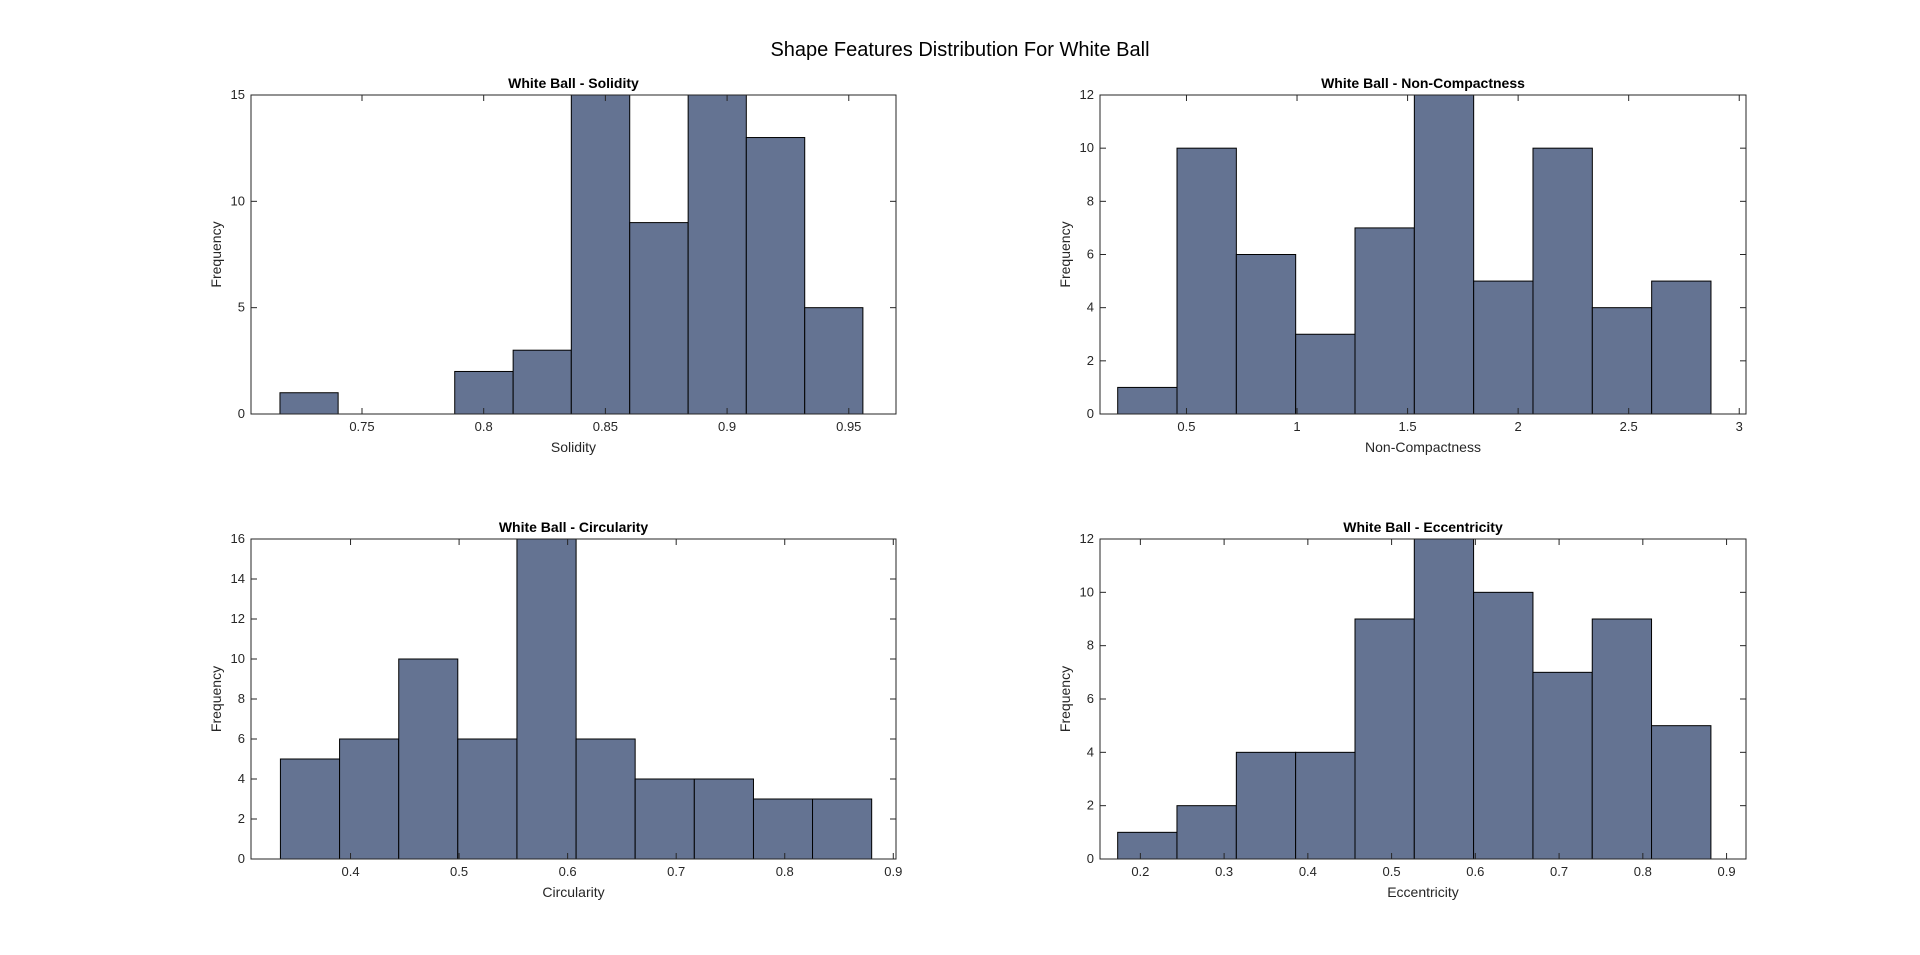 This screenshot has height=955, width=1920. Describe the element at coordinates (241, 307) in the screenshot. I see `y-tick-label: 5` at that location.